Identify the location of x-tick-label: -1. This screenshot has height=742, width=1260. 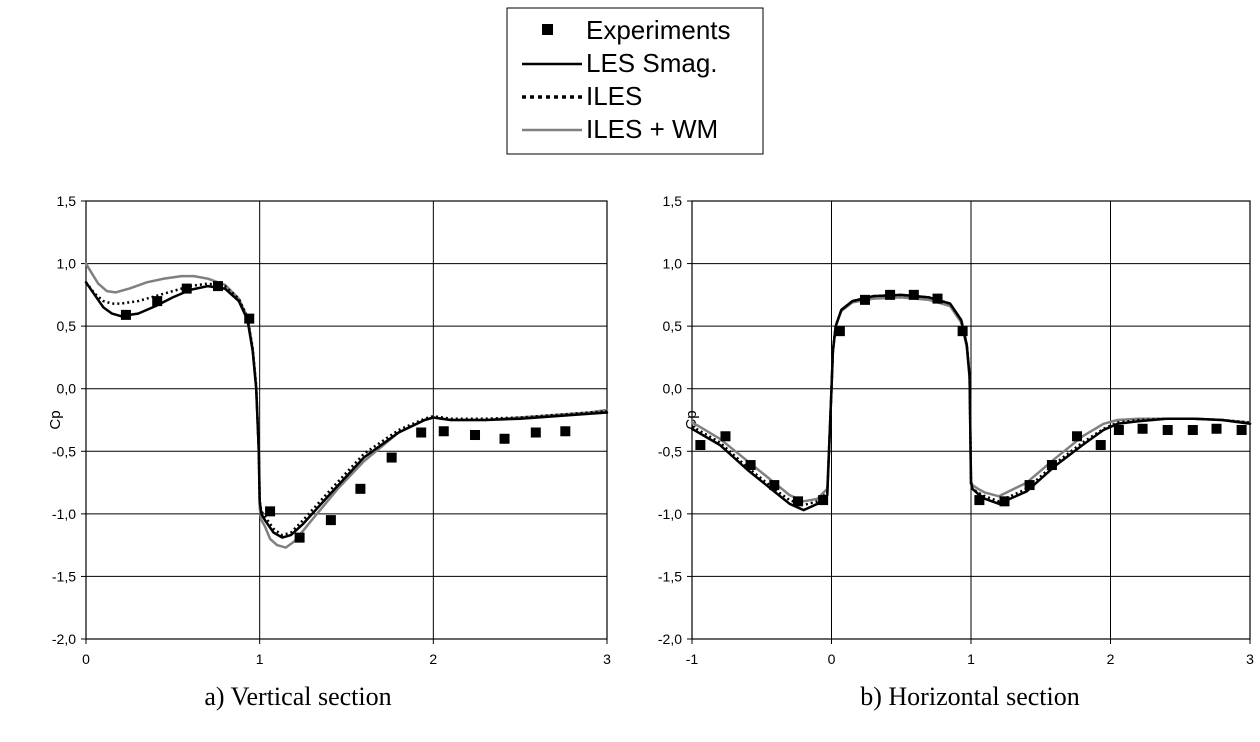
(692, 659).